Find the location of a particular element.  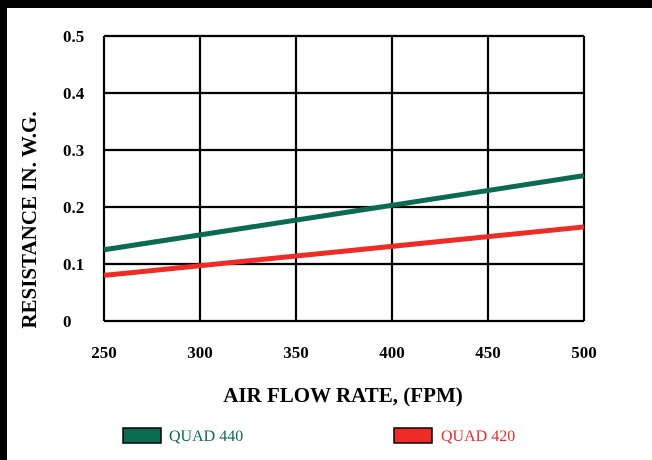

legend-label-quad-440: QUAD 440 is located at coordinates (206, 436).